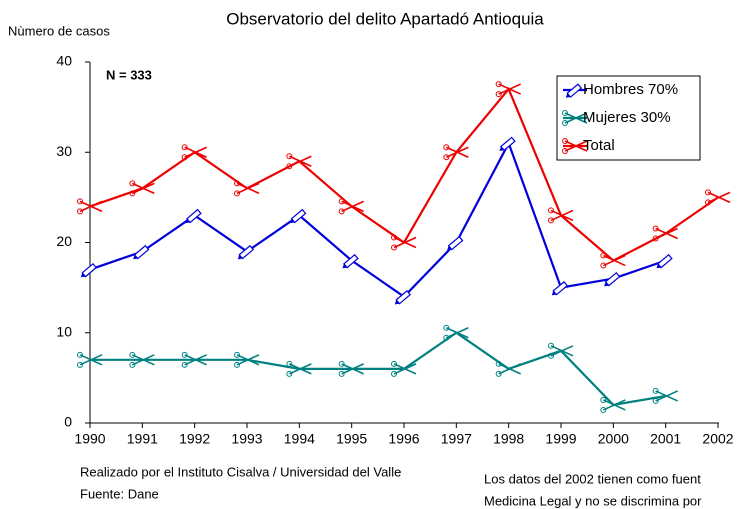 Image resolution: width=739 pixels, height=509 pixels. I want to click on footer-text: Los datos del 2002 tienen como fuent, so click(592, 478).